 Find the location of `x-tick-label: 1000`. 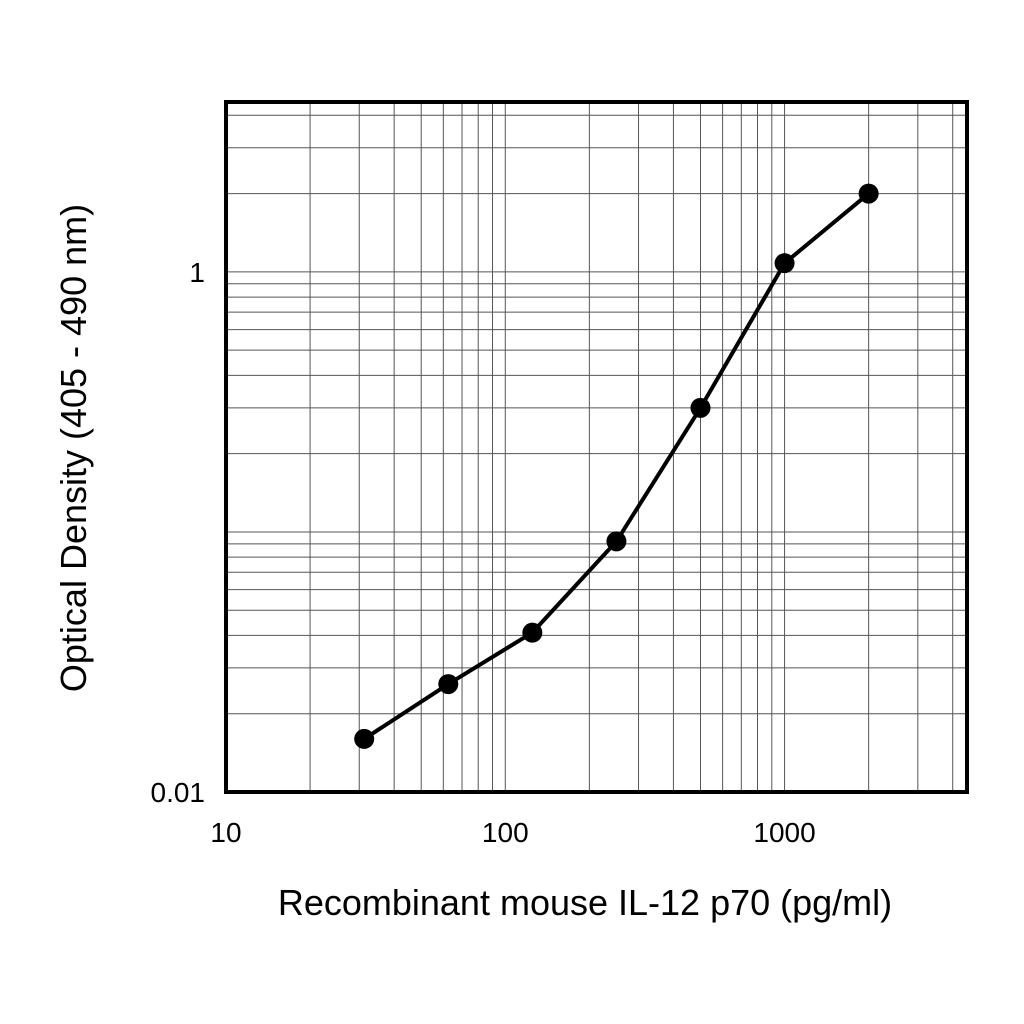

x-tick-label: 1000 is located at coordinates (784, 832).